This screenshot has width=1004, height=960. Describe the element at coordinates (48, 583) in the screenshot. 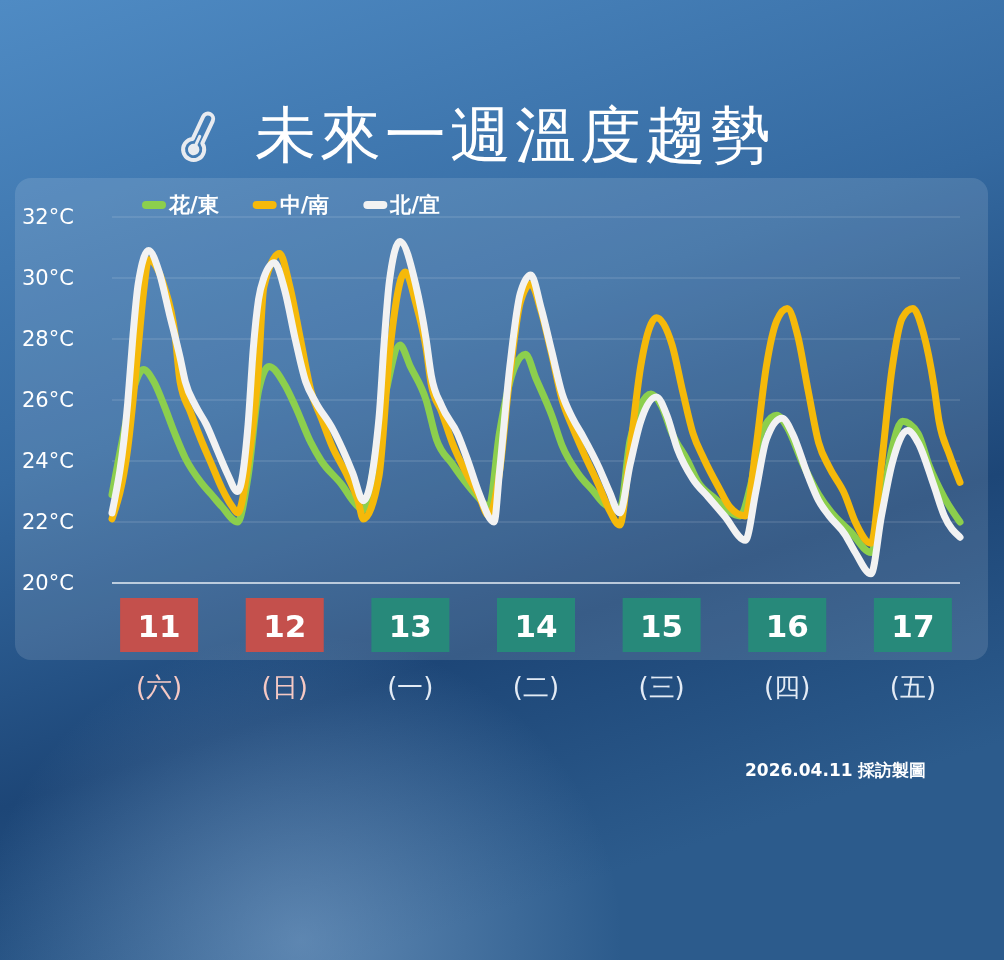

I see `y-tick-label: 20°C` at that location.